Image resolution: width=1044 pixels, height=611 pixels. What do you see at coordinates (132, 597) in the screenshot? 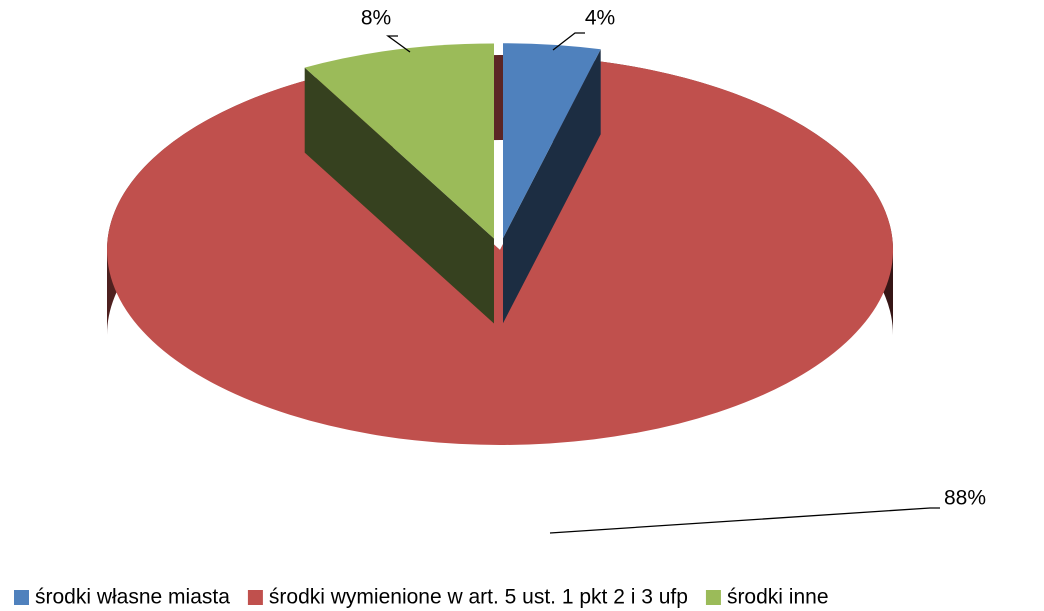
I see `legend-label: środki własne miasta` at bounding box center [132, 597].